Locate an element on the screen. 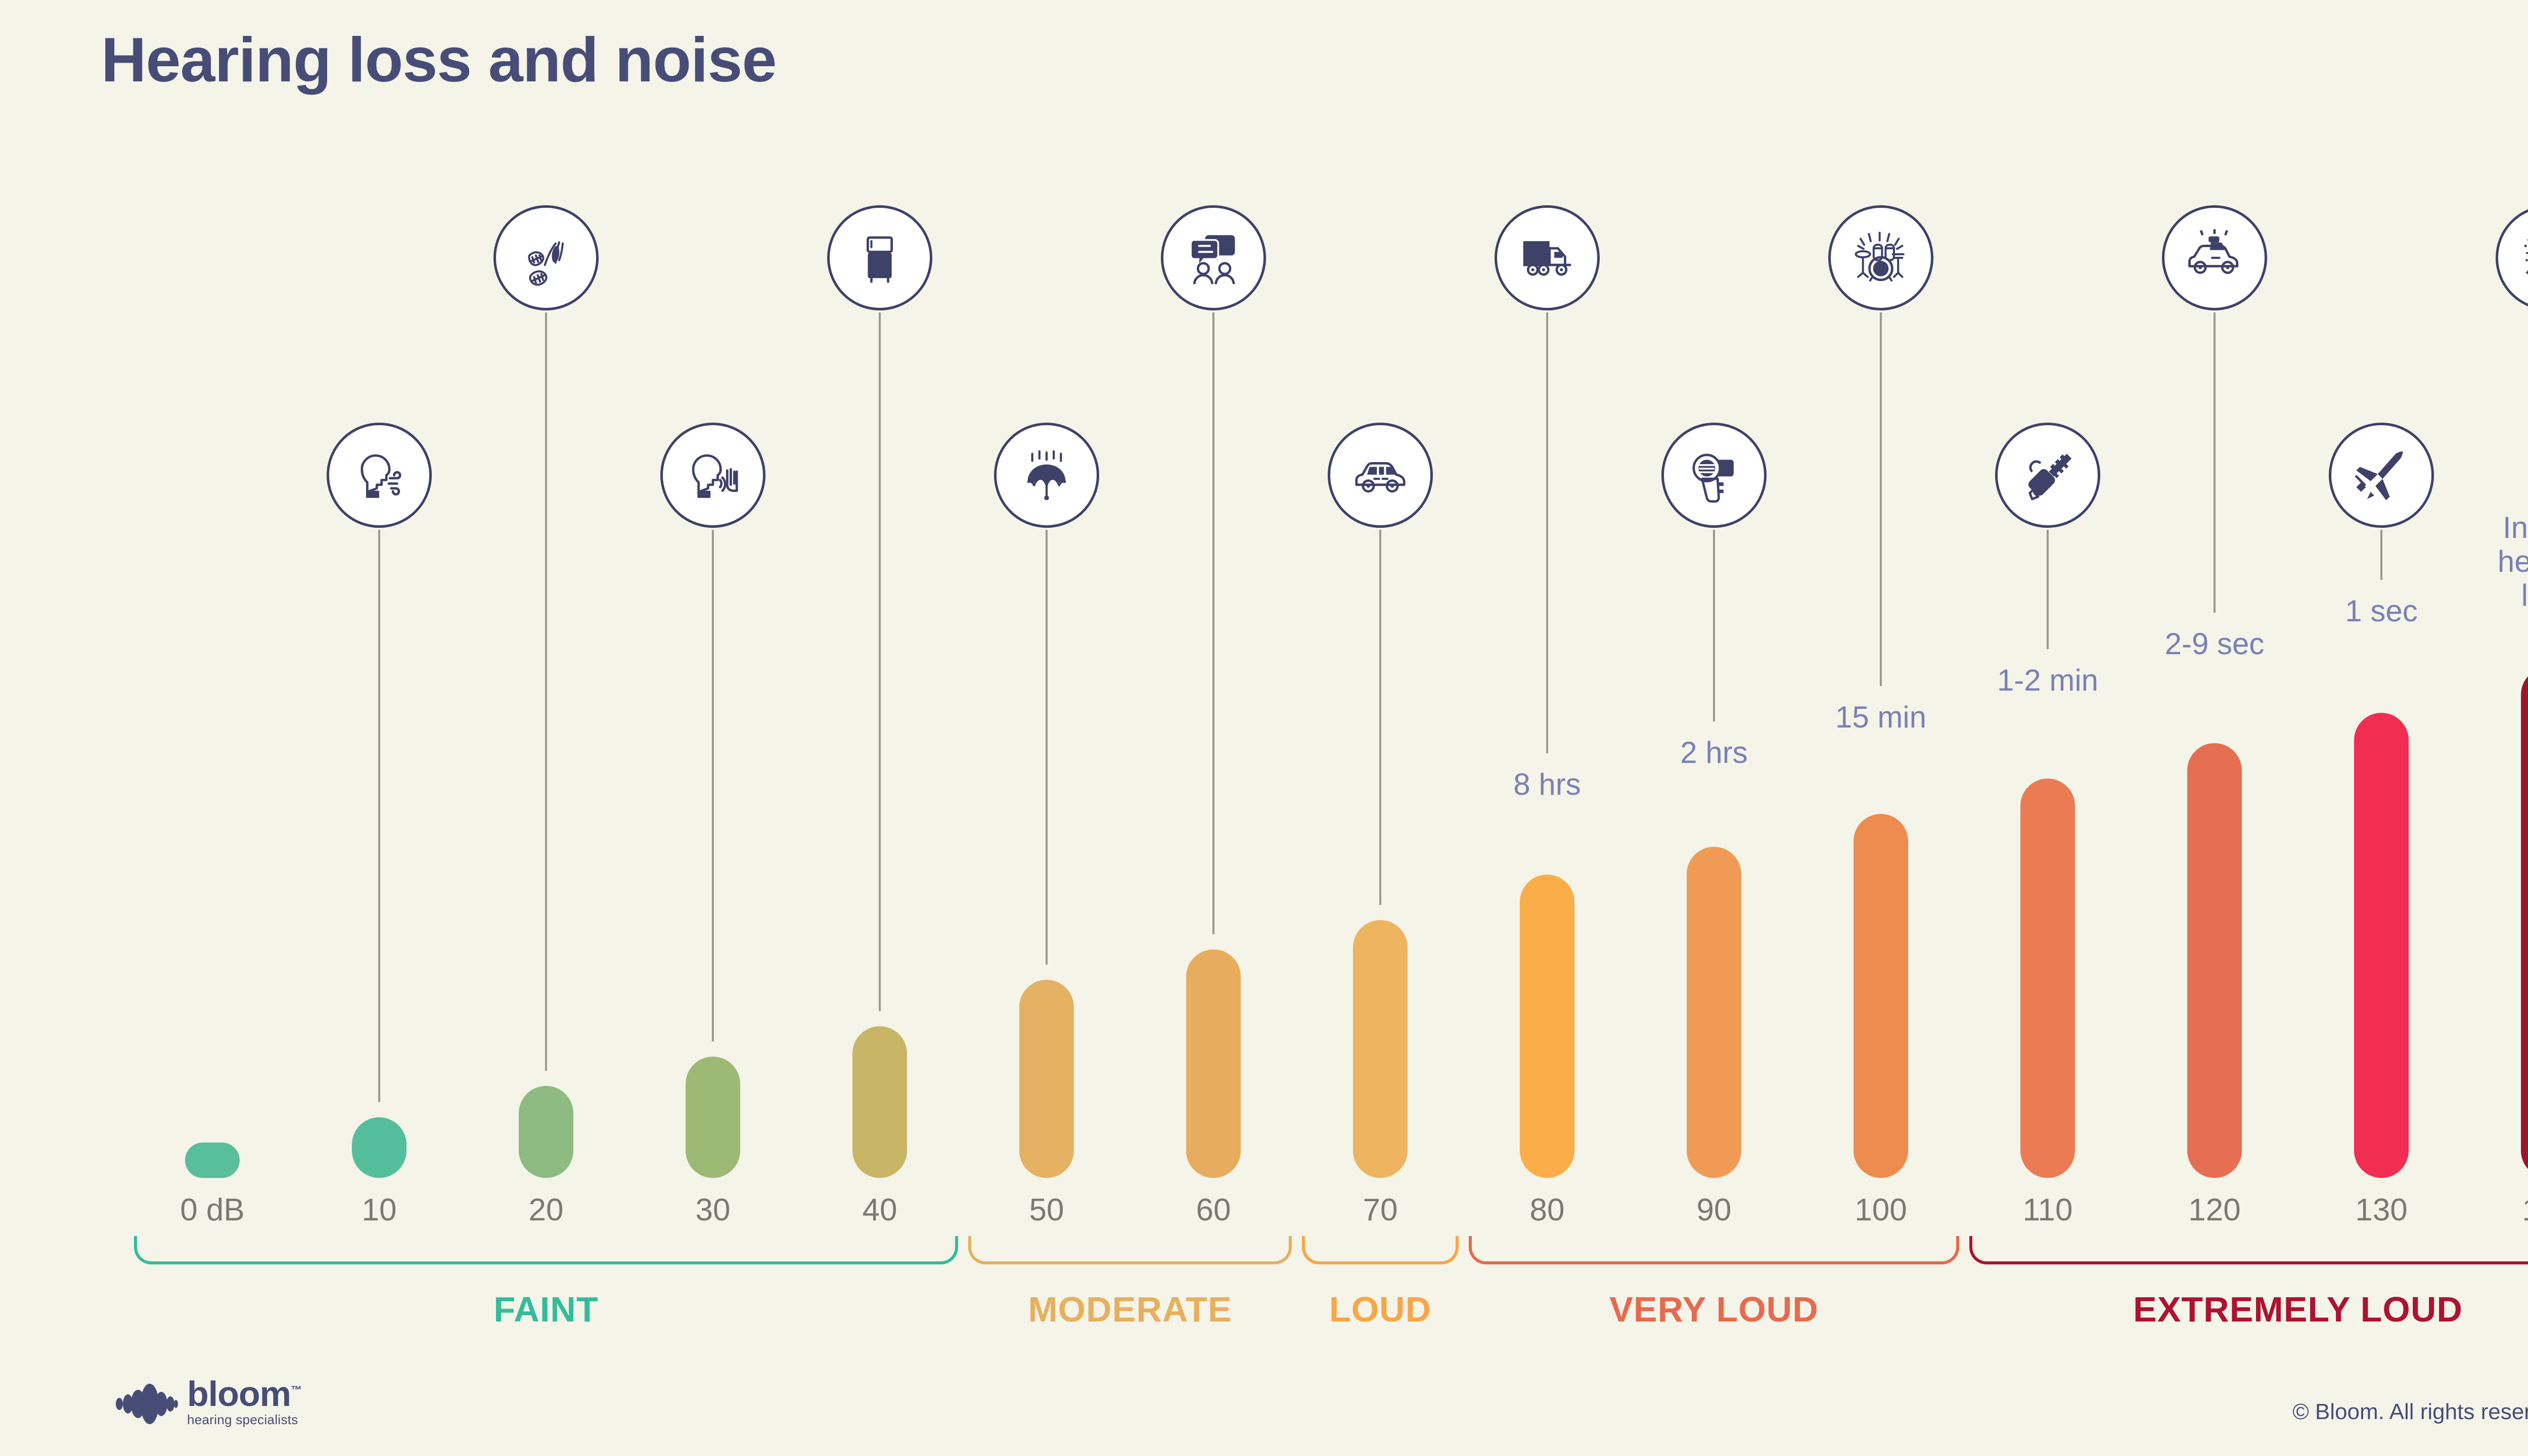 This screenshot has height=1456, width=2528. rain-umbrella-icon-bubble is located at coordinates (1047, 475).